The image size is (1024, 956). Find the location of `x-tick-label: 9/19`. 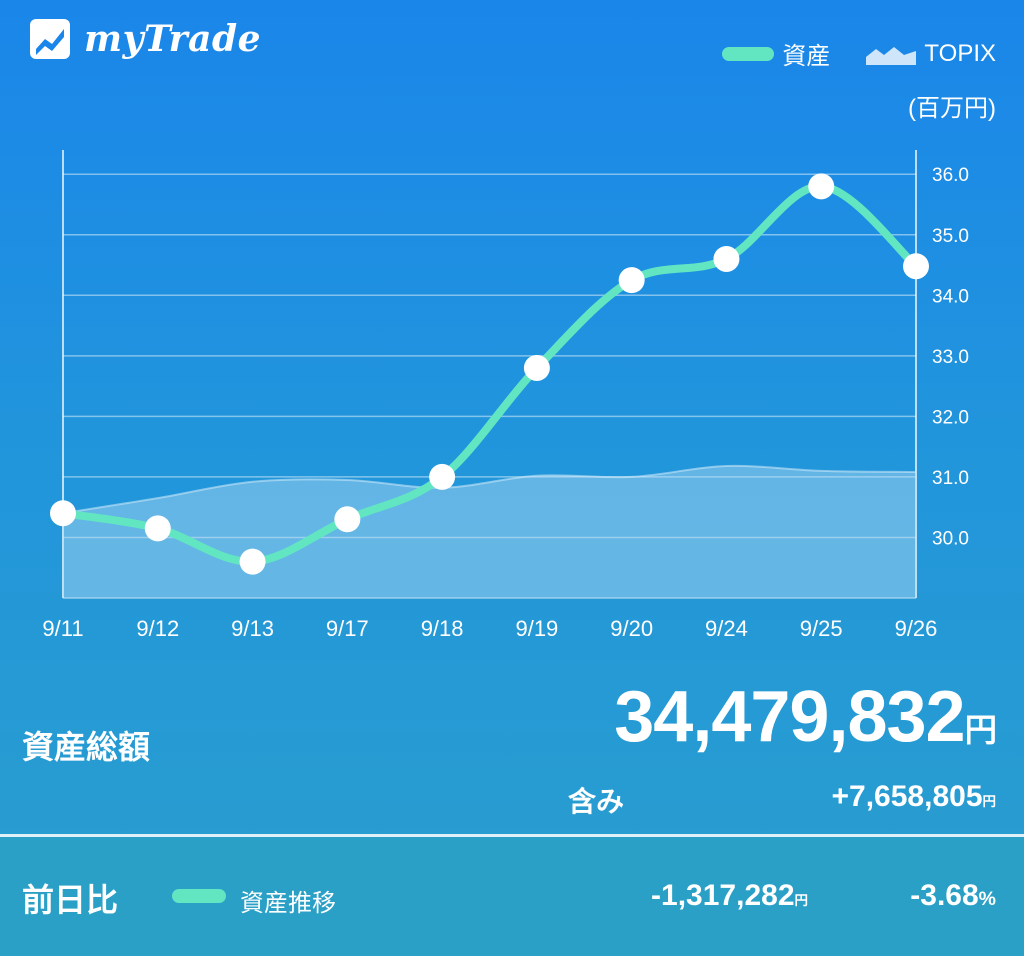

x-tick-label: 9/19 is located at coordinates (536, 628).